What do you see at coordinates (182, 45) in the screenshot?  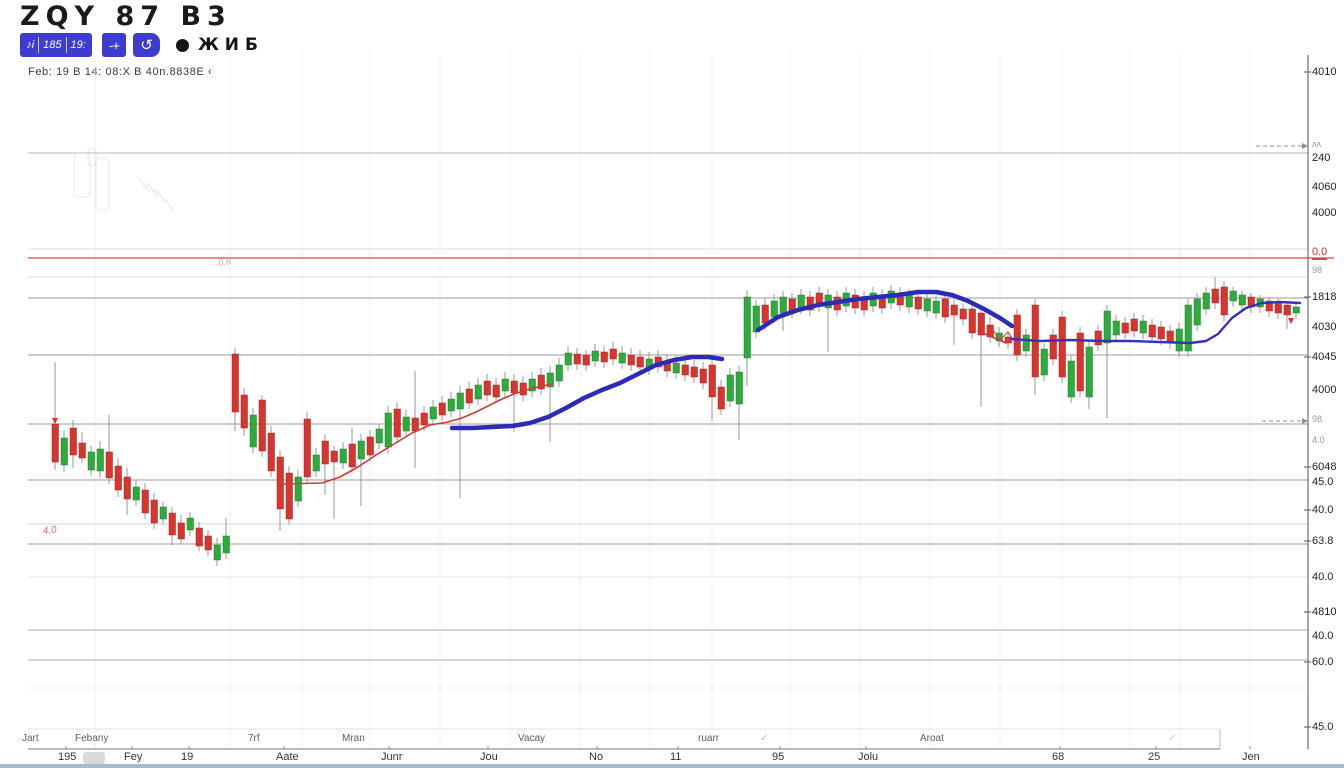 I see `status-dot-icon` at bounding box center [182, 45].